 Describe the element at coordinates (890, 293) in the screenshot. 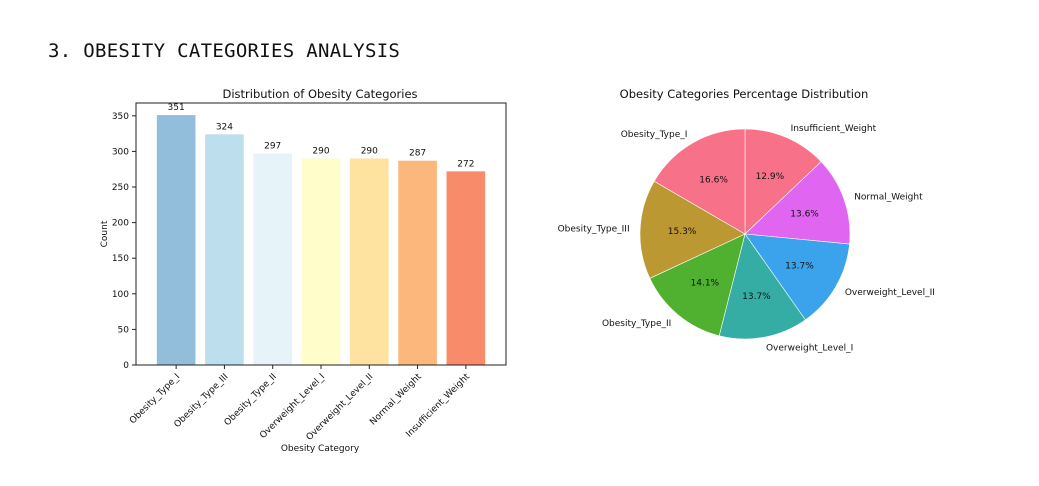

I see `pie-category-label: Overweight_Level_II` at that location.